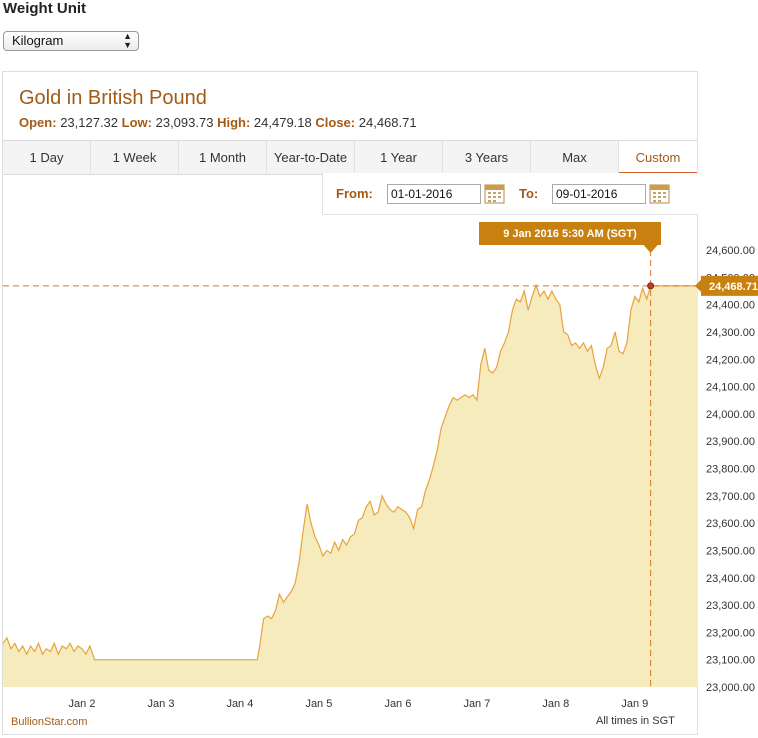 The image size is (758, 738). I want to click on time-tooltip-text: 9 Jan 2016 5:30 AM (SGT), so click(570, 234).